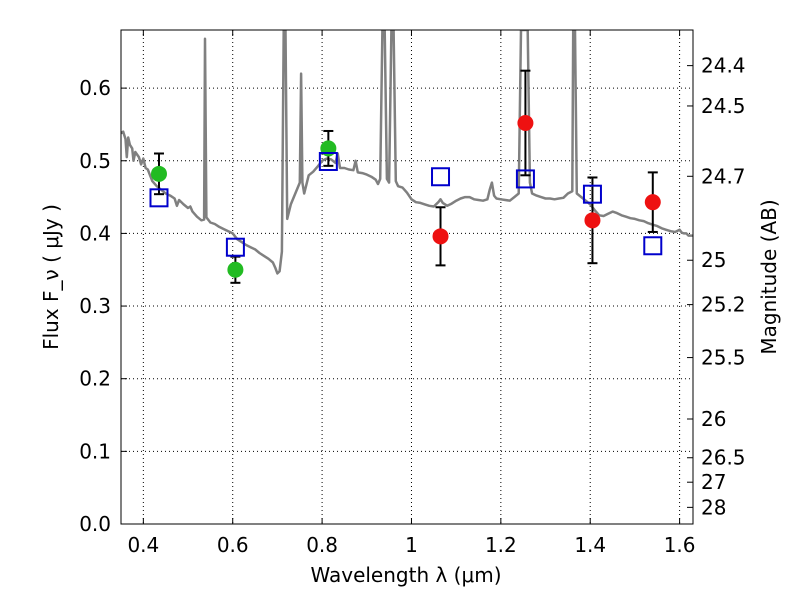 This screenshot has height=600, width=800. Describe the element at coordinates (405, 575) in the screenshot. I see `x-axis-title: Wavelength λ (μm)` at that location.